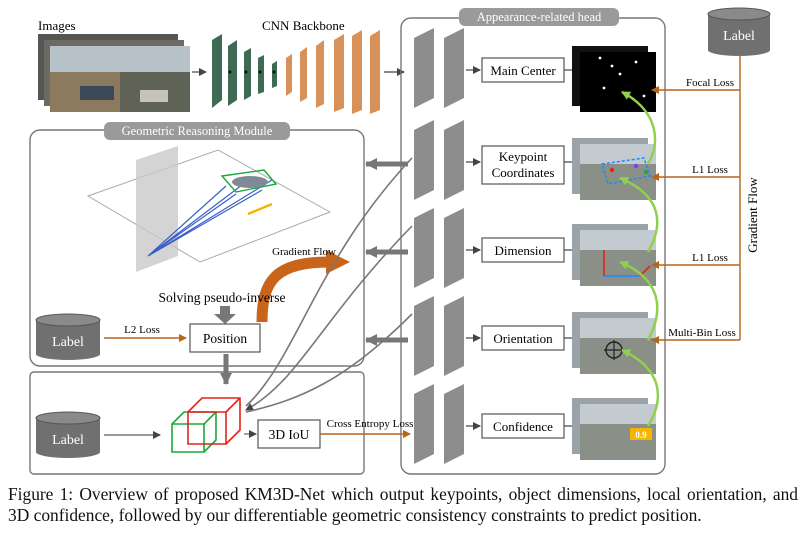  What do you see at coordinates (221, 297) in the screenshot?
I see `solving-pseudo-inverse: Solving pseudo-inverse` at bounding box center [221, 297].